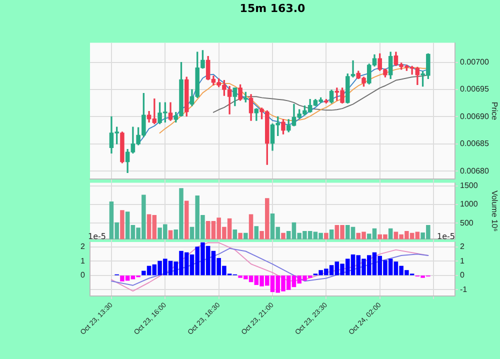 The width and height of the screenshot is (500, 359). Describe the element at coordinates (469, 185) in the screenshot. I see `y-tick-label: 1500` at that location.